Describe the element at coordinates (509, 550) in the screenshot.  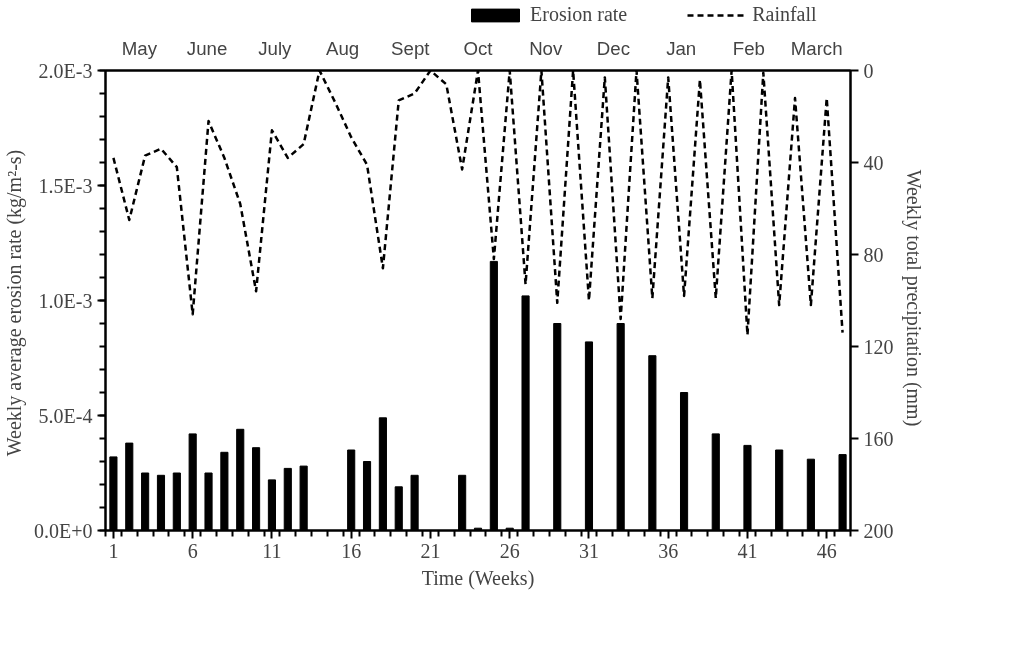
I see `x-tick-label: 26` at that location.